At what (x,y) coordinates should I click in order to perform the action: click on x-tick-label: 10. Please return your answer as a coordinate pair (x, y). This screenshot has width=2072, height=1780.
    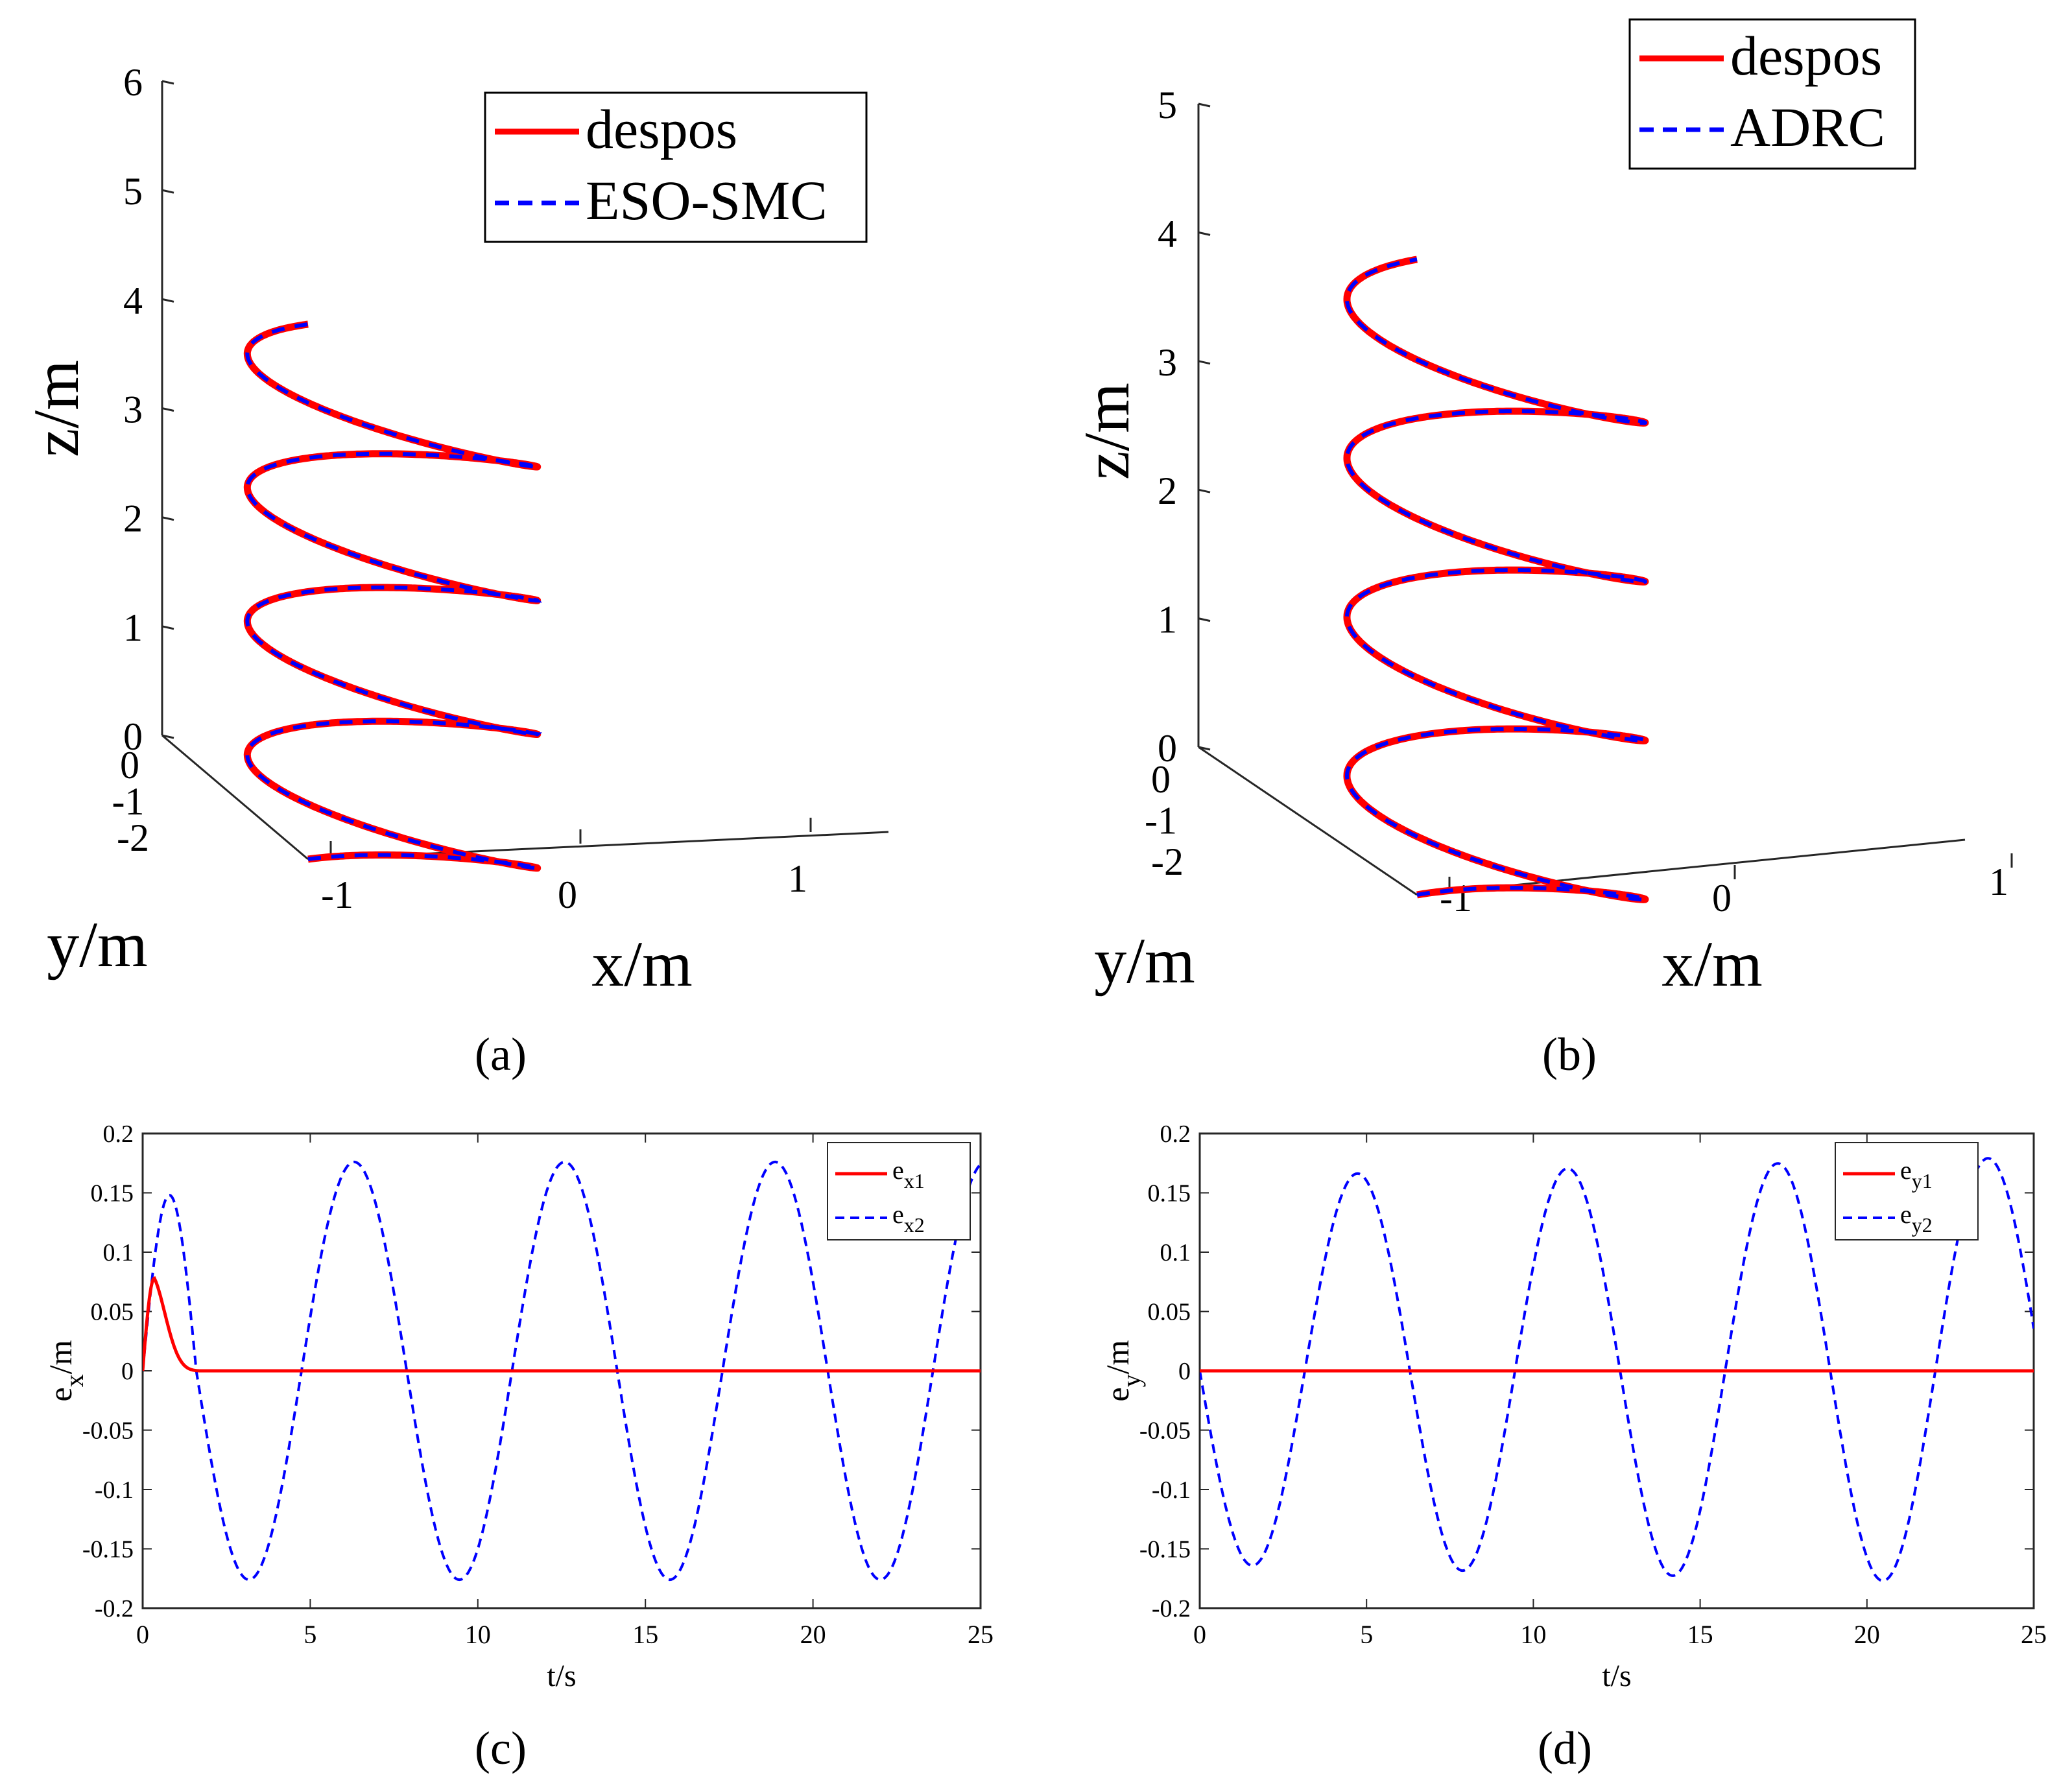
    Looking at the image, I should click on (1533, 1635).